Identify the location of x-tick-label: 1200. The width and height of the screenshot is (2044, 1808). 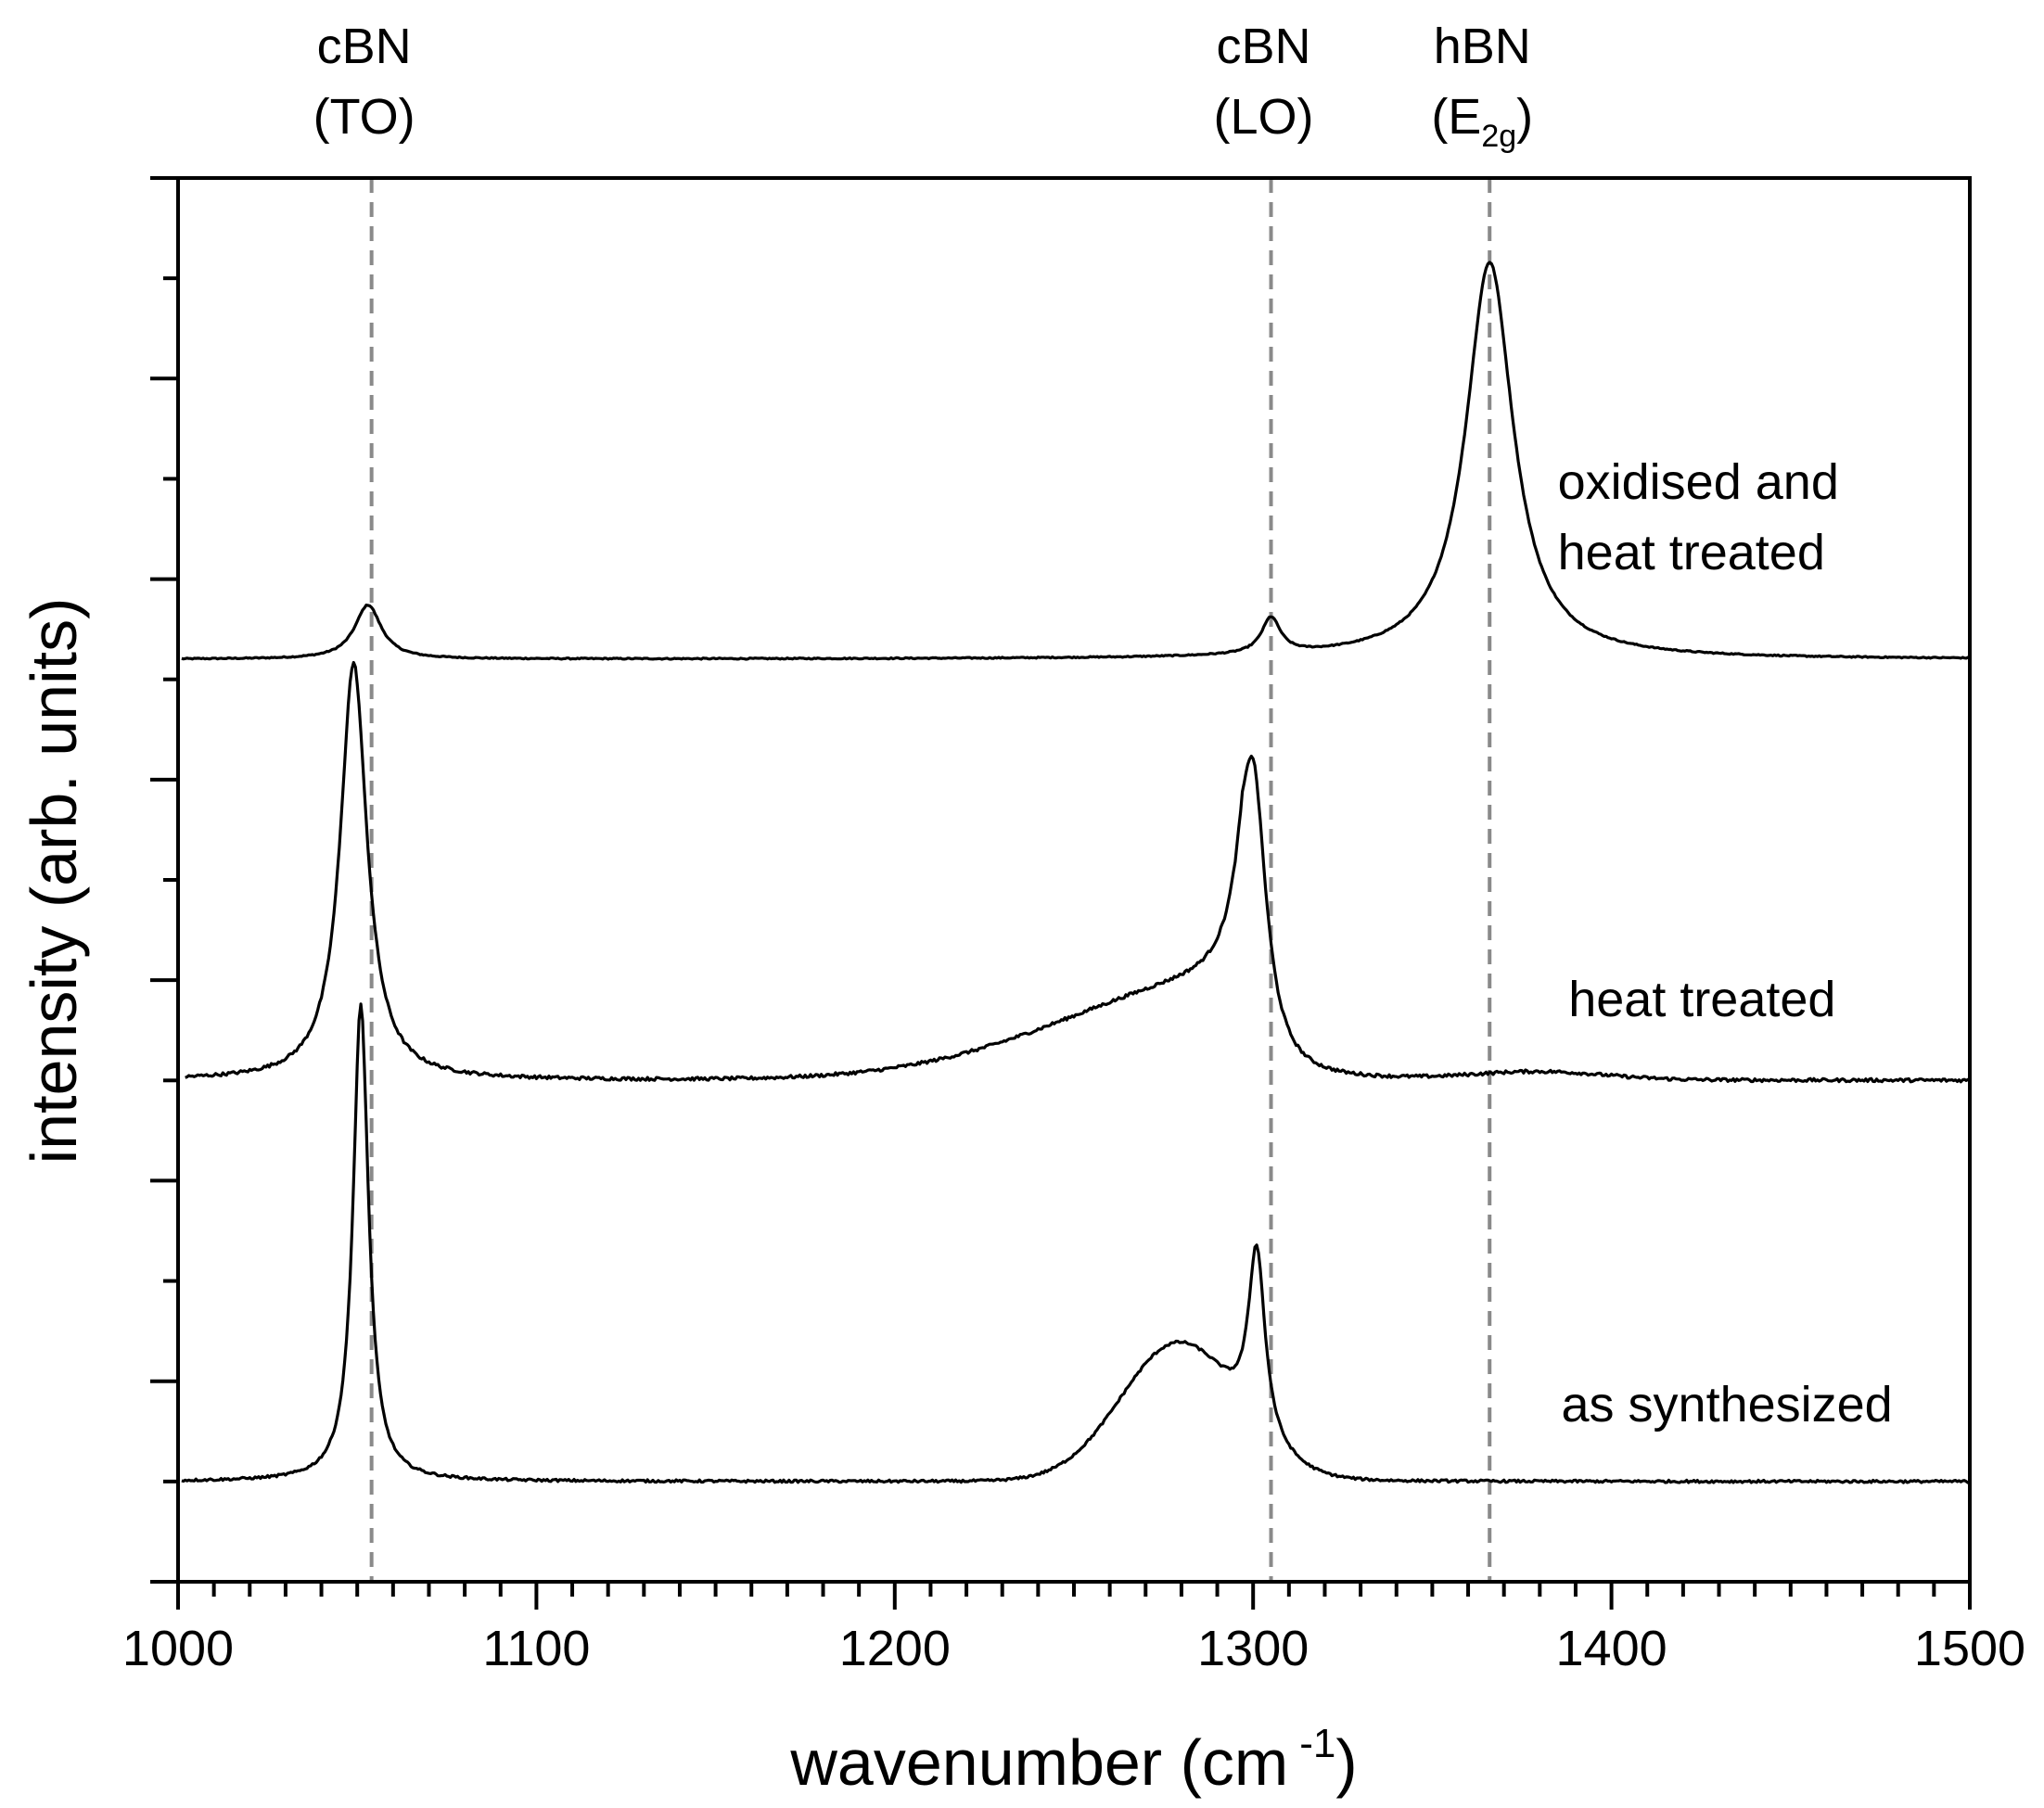
(895, 1649).